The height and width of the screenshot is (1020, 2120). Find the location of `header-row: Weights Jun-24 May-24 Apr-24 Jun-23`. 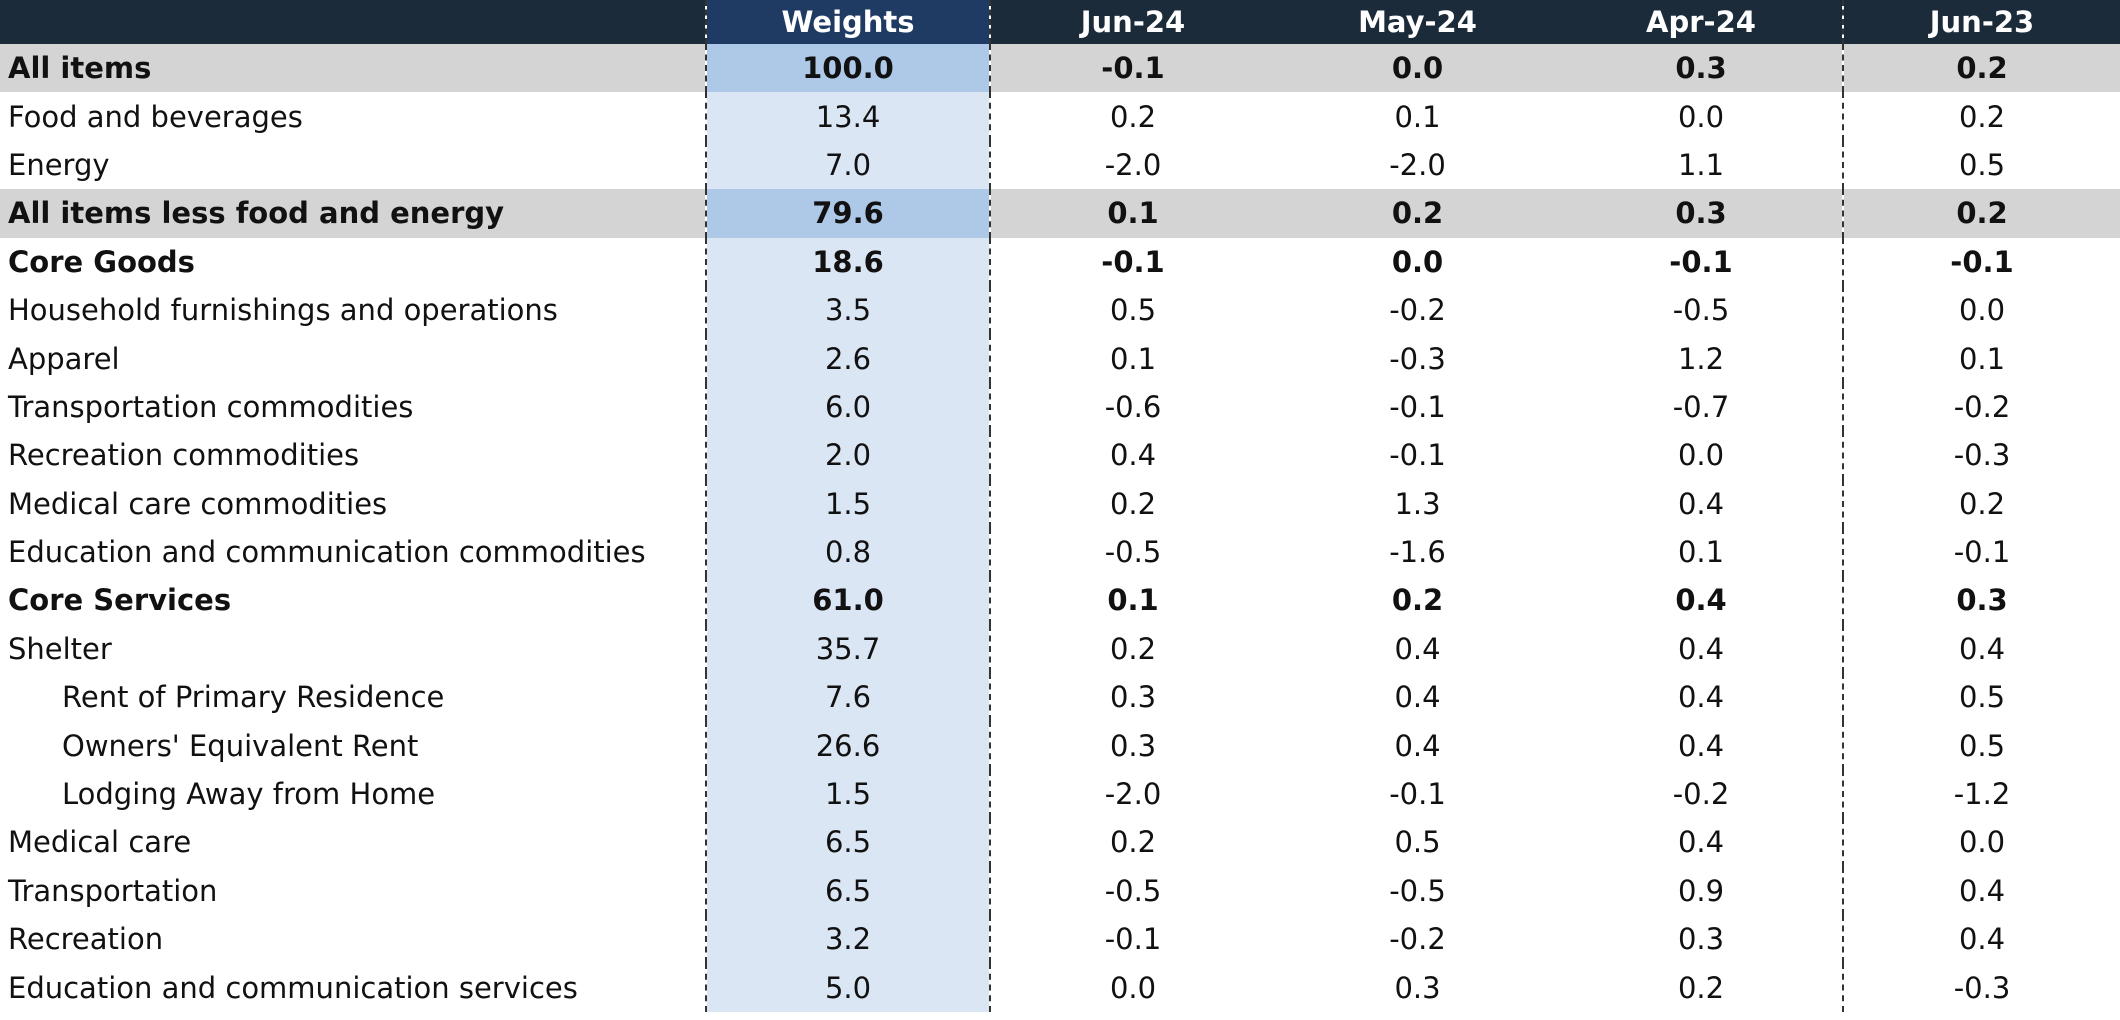

header-row: Weights Jun-24 May-24 Apr-24 Jun-23 is located at coordinates (1060, 22).